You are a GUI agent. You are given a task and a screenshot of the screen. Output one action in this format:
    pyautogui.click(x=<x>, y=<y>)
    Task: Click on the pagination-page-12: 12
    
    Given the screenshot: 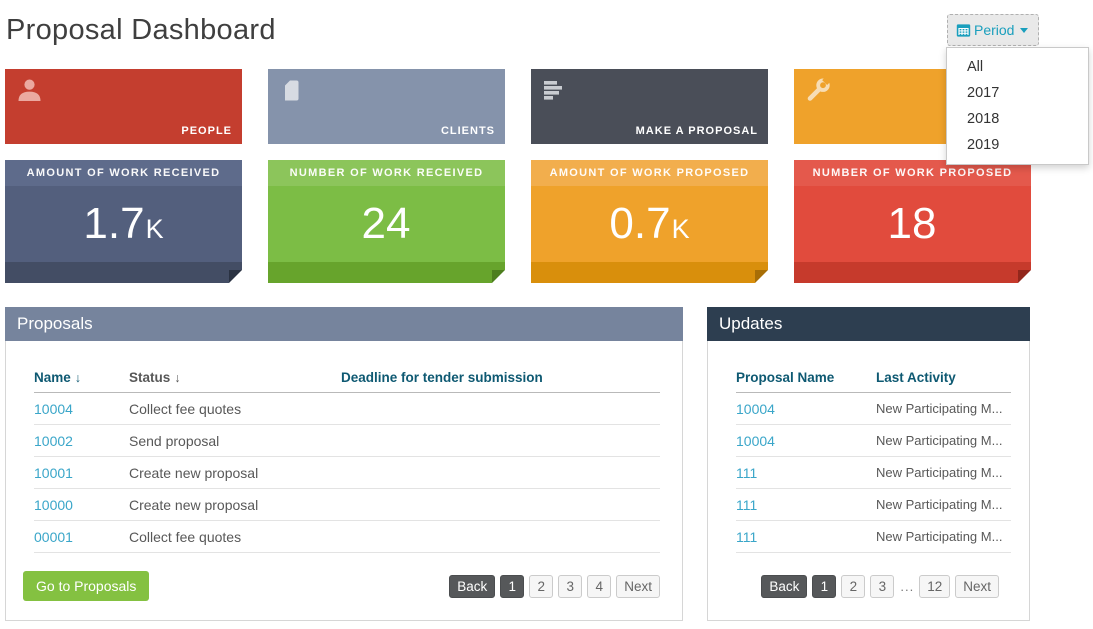 What is the action you would take?
    pyautogui.click(x=935, y=586)
    